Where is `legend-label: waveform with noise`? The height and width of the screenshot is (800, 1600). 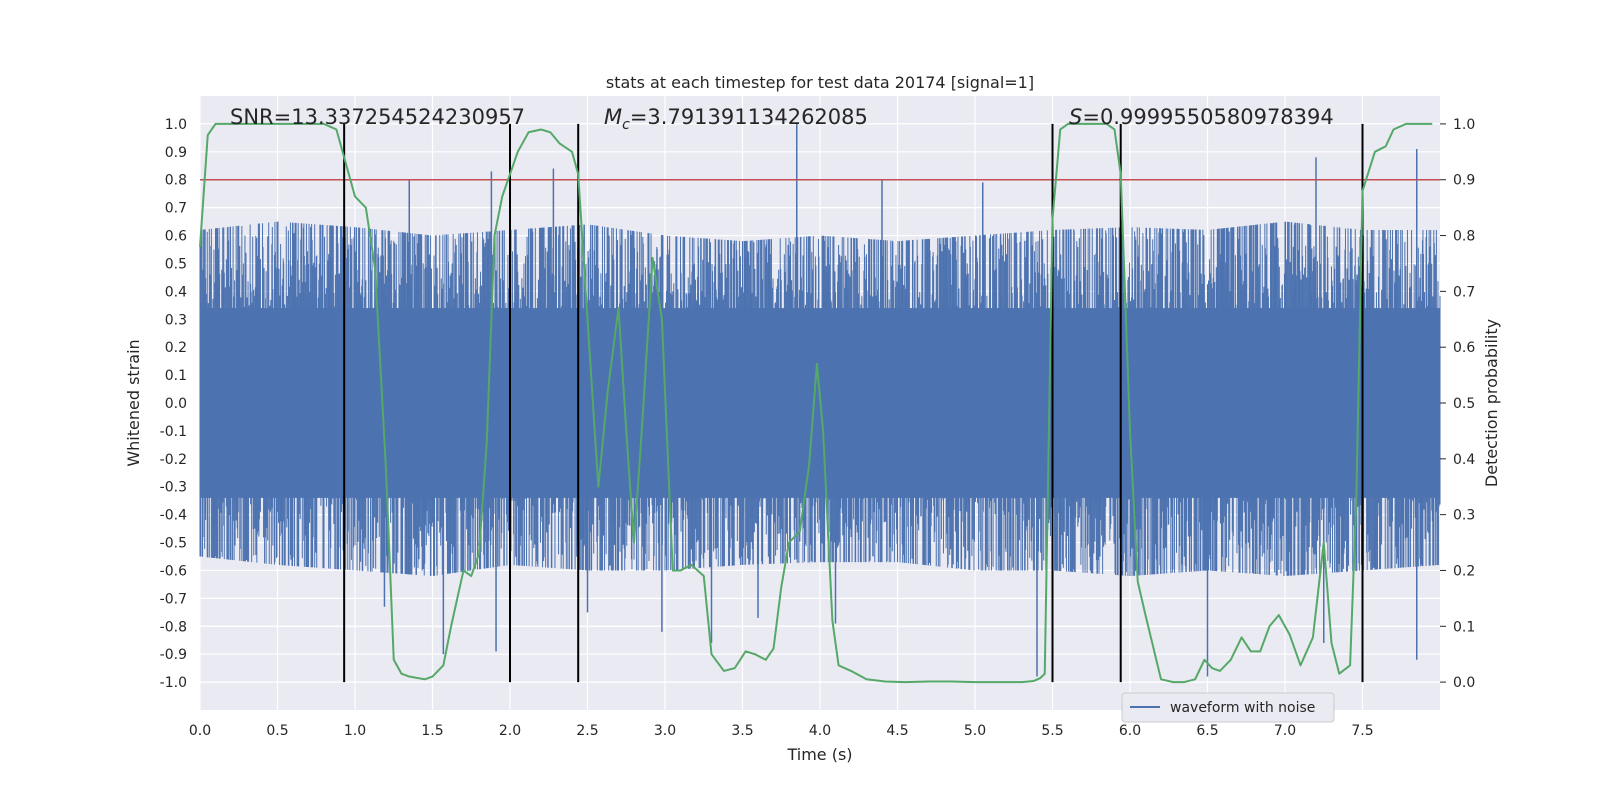
legend-label: waveform with noise is located at coordinates (1242, 708).